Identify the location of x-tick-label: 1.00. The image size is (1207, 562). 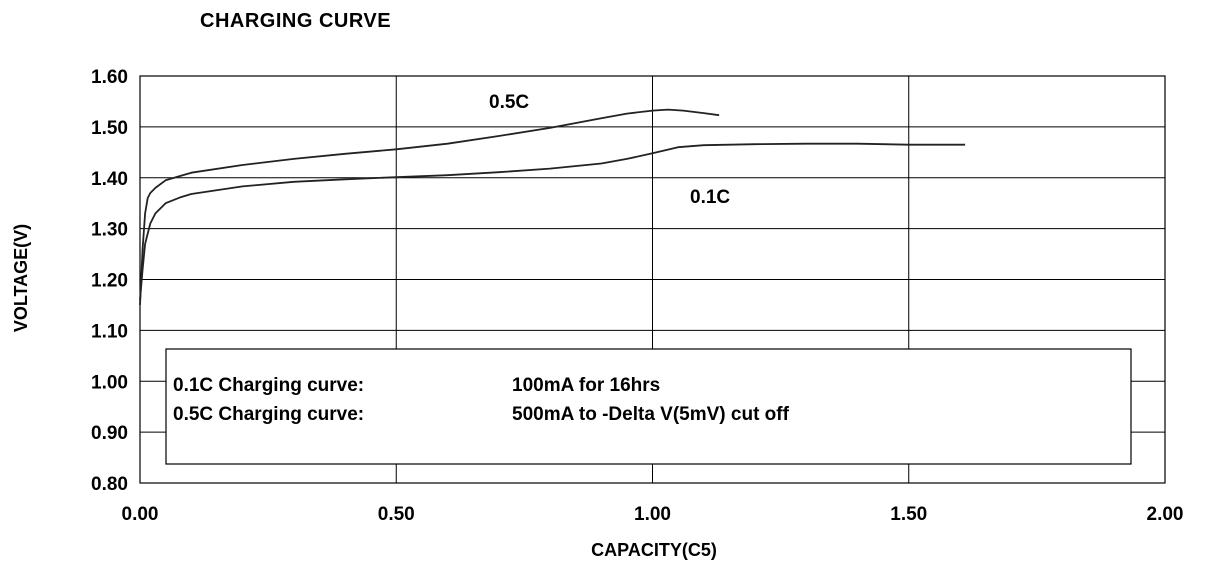
(652, 514).